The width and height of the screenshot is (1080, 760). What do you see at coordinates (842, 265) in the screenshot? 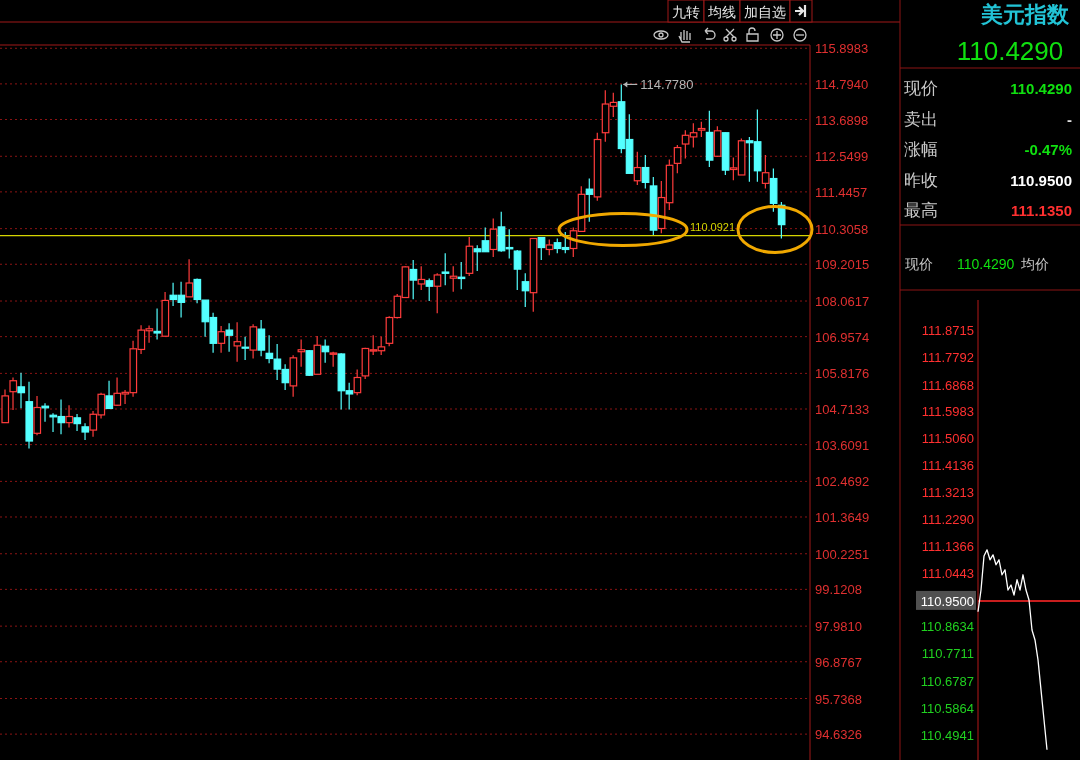
I see `y-tick-label: 109.2015` at bounding box center [842, 265].